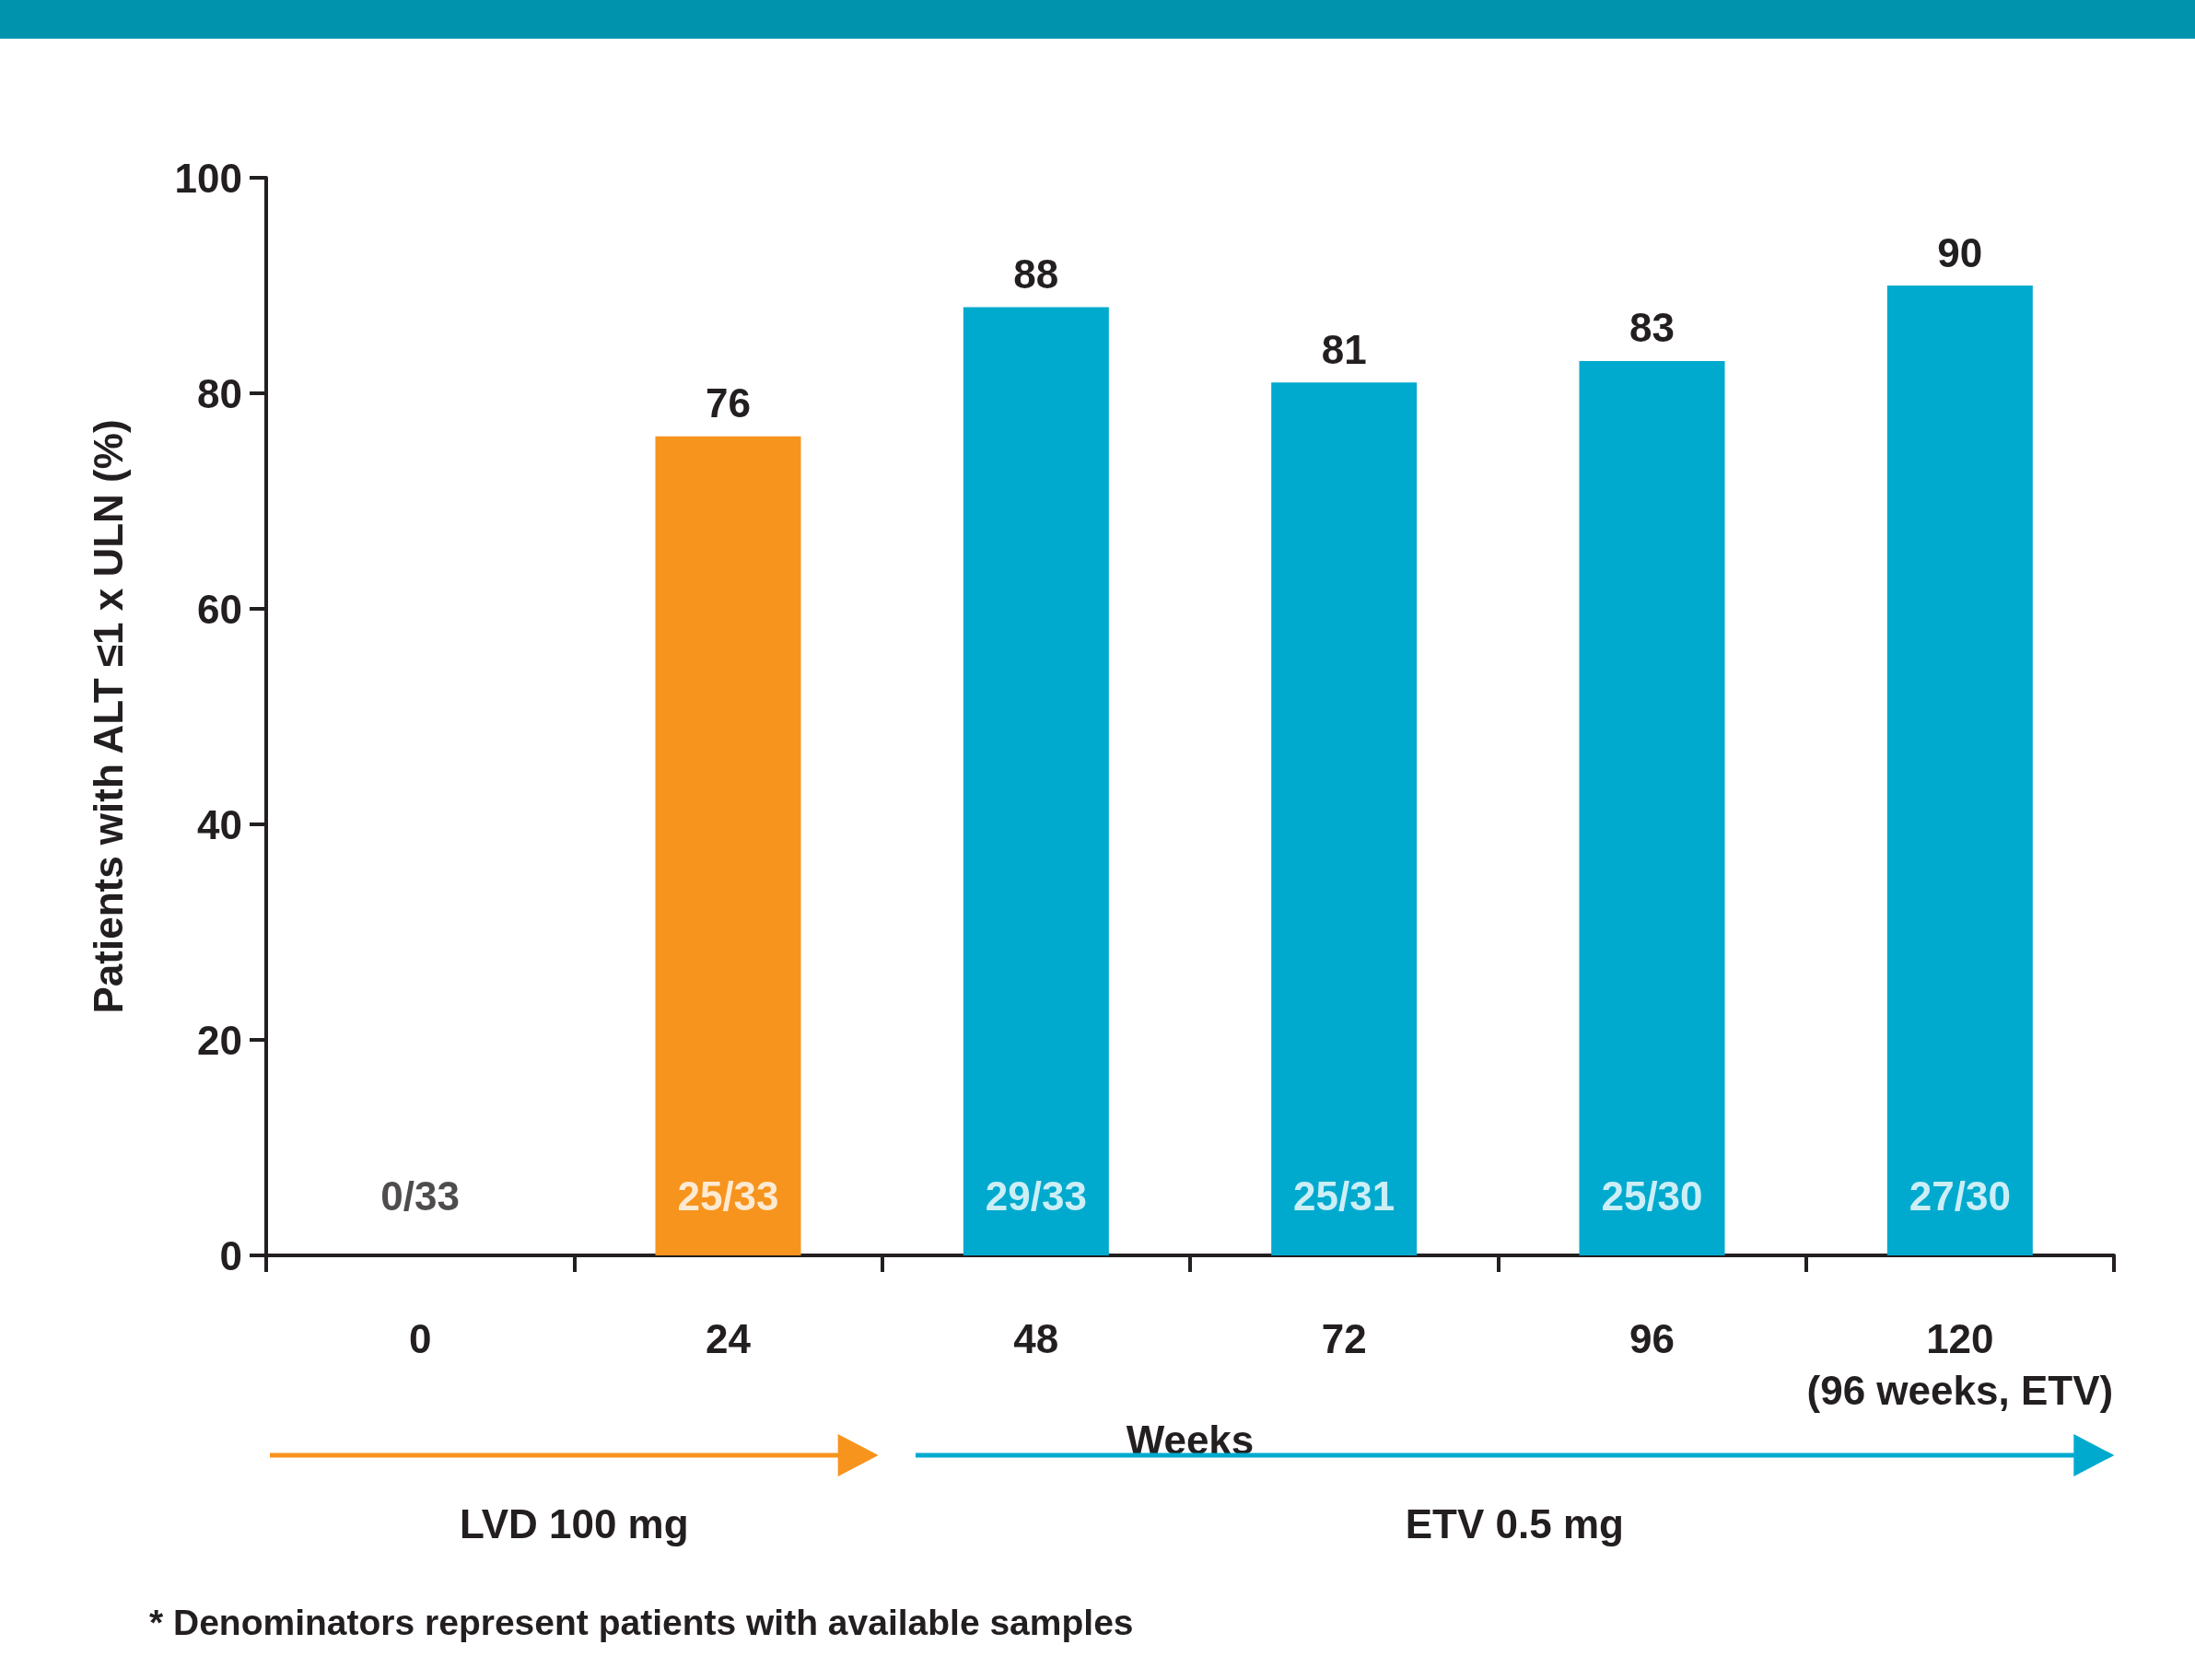 This screenshot has height=1680, width=2195. I want to click on annotation: 27/30, so click(1960, 1196).